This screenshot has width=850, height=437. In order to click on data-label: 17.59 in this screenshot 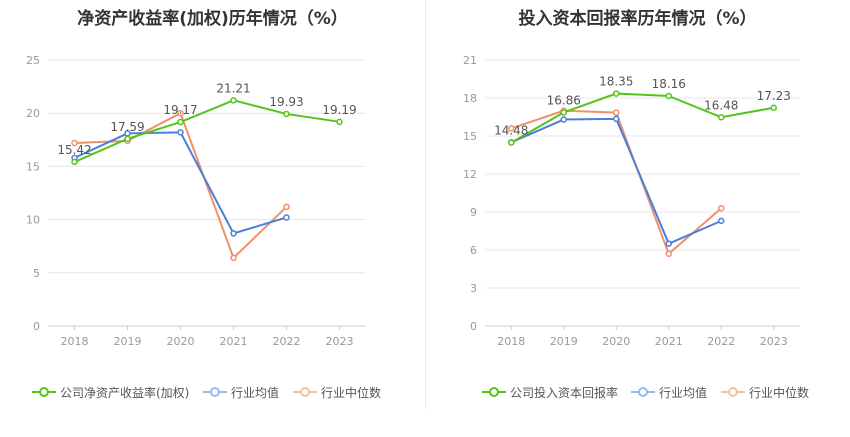, I will do `click(127, 127)`.